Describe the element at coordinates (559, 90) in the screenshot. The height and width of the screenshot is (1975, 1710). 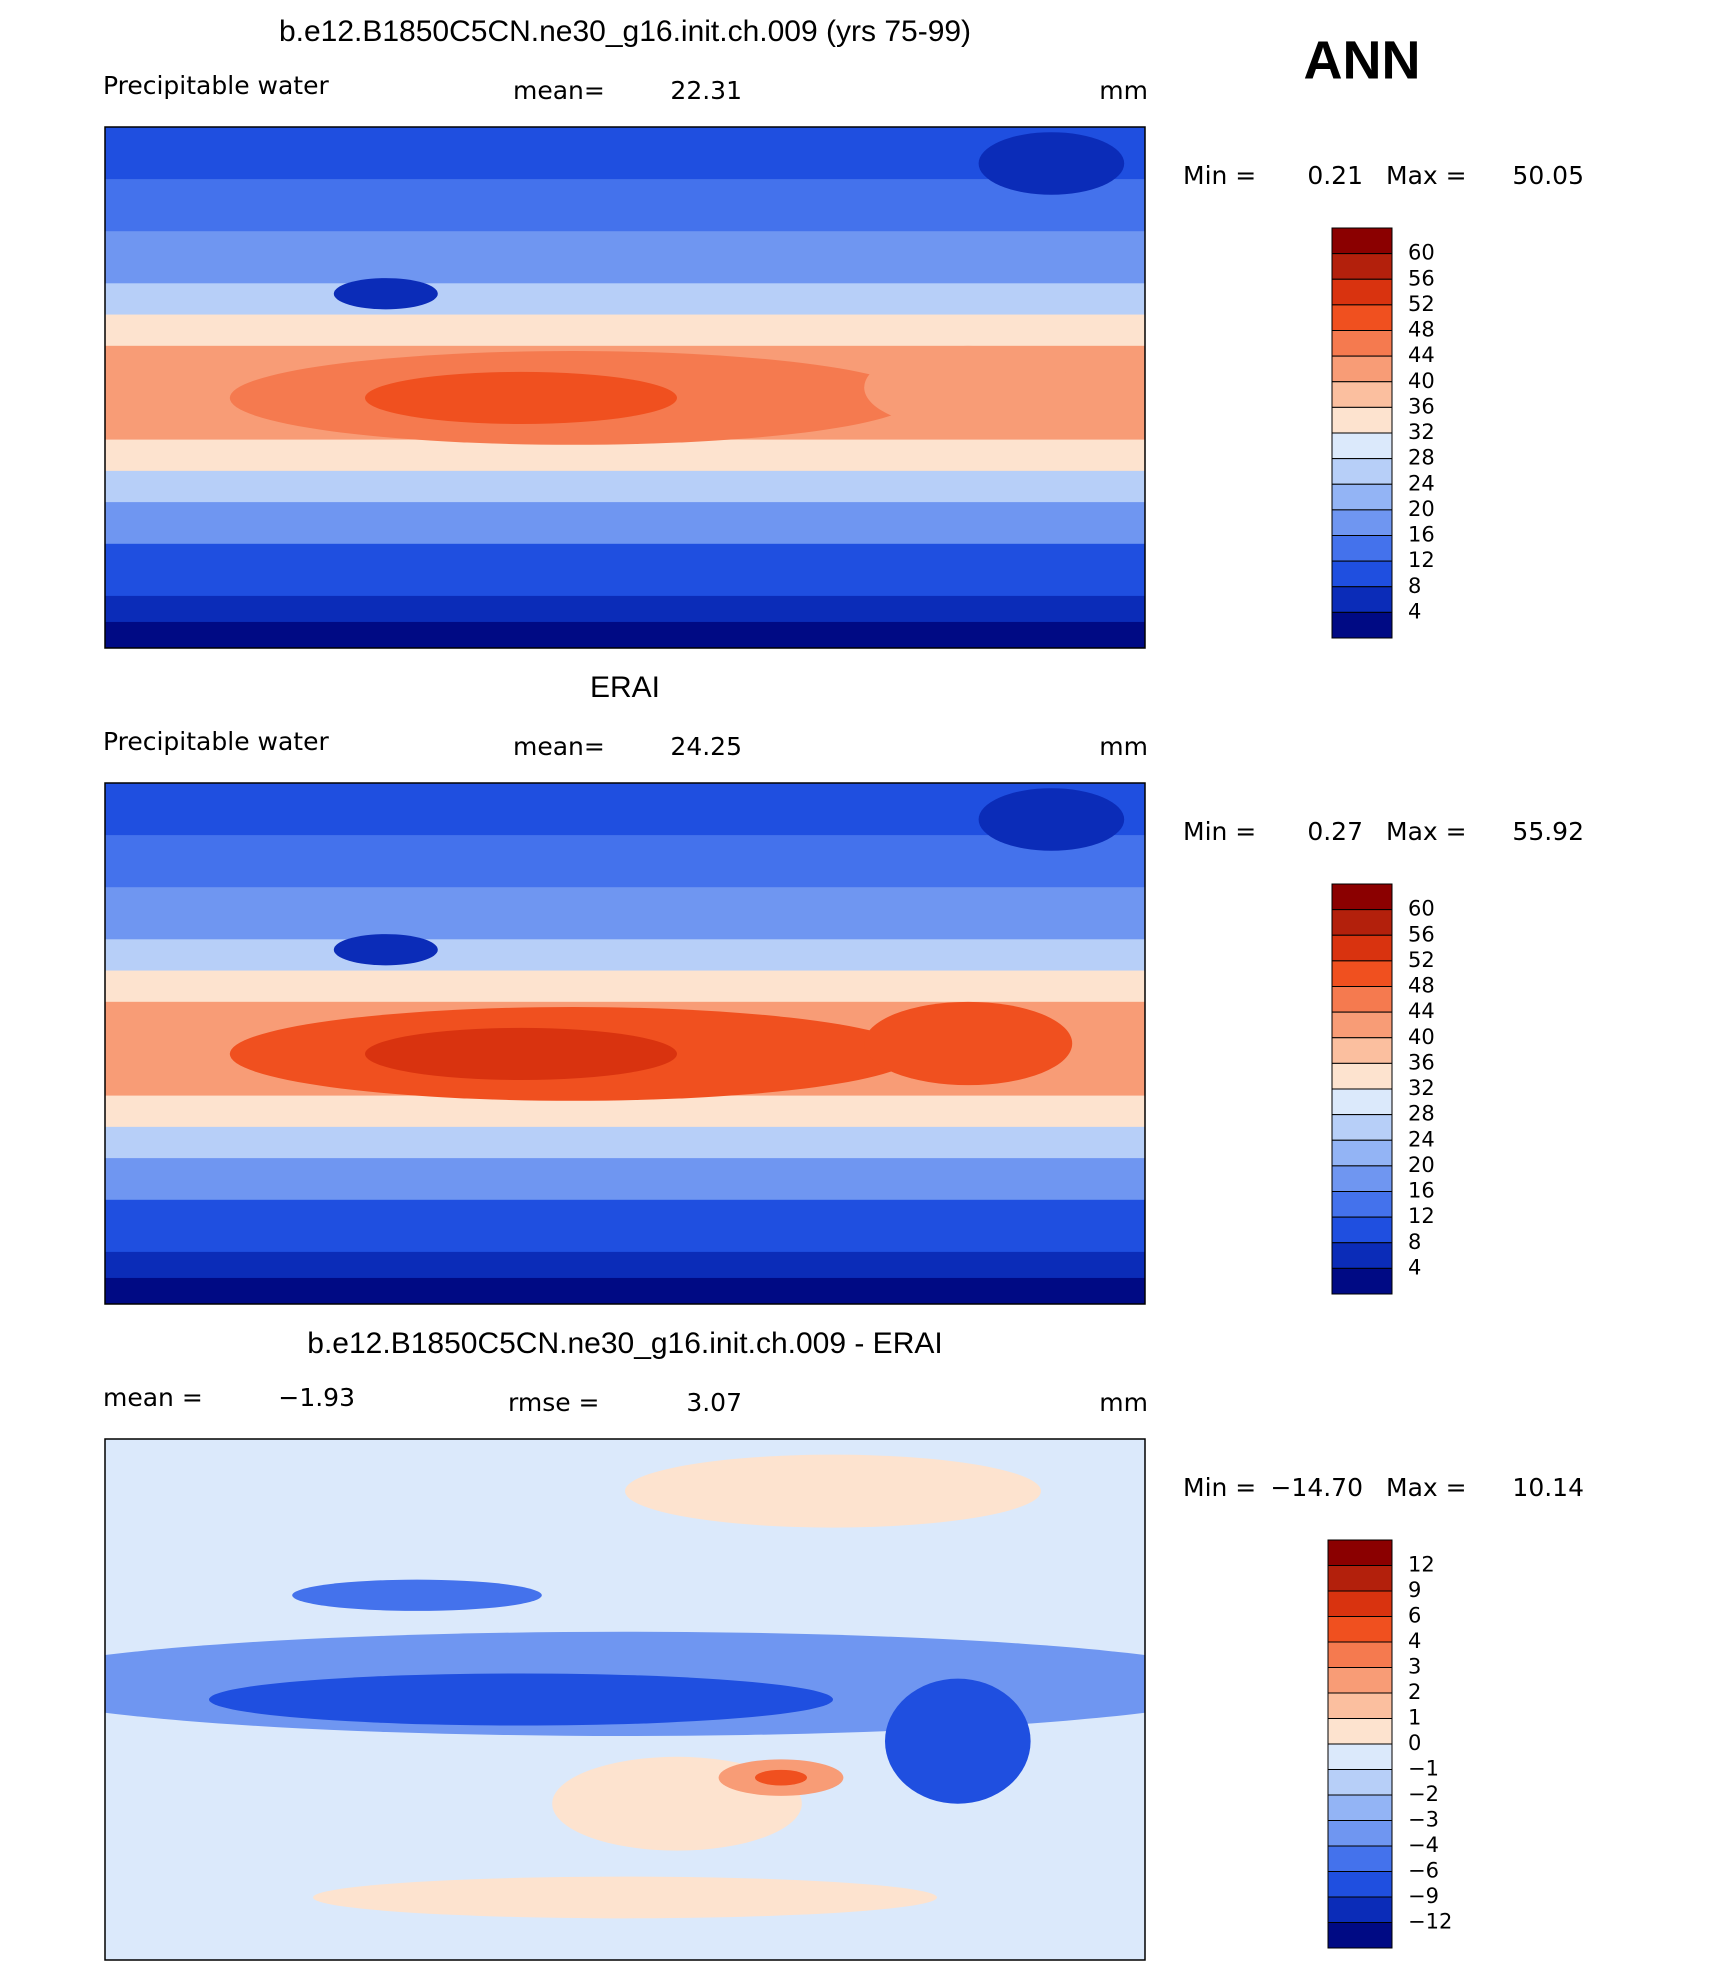
I see `center-label: mean=` at that location.